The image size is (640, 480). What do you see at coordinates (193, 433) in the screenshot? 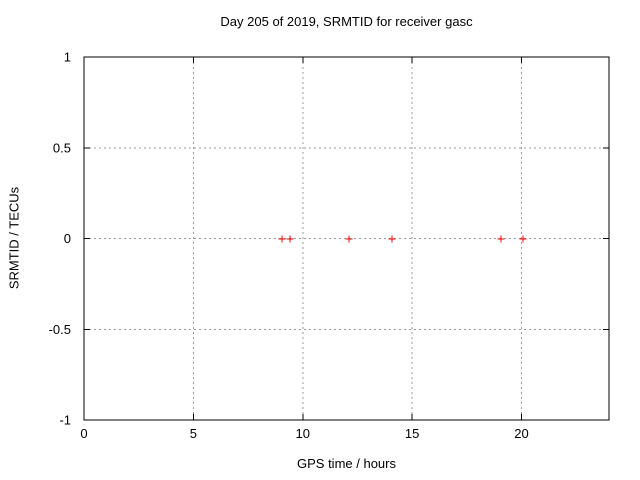
I see `x-tick-label-5: 5` at bounding box center [193, 433].